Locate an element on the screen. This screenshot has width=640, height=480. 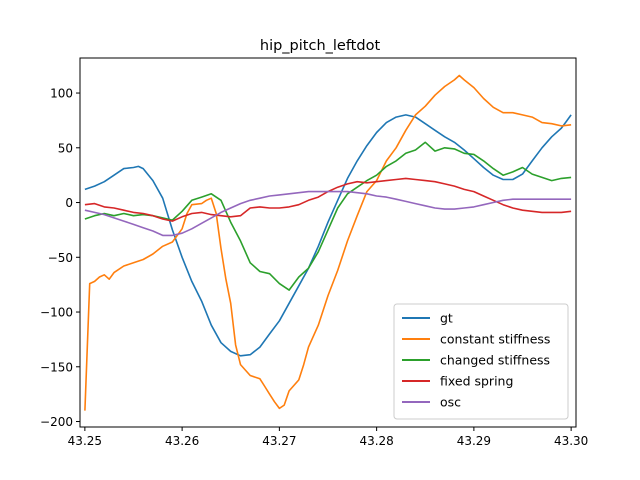
x-tick-label: 43.29 is located at coordinates (474, 441).